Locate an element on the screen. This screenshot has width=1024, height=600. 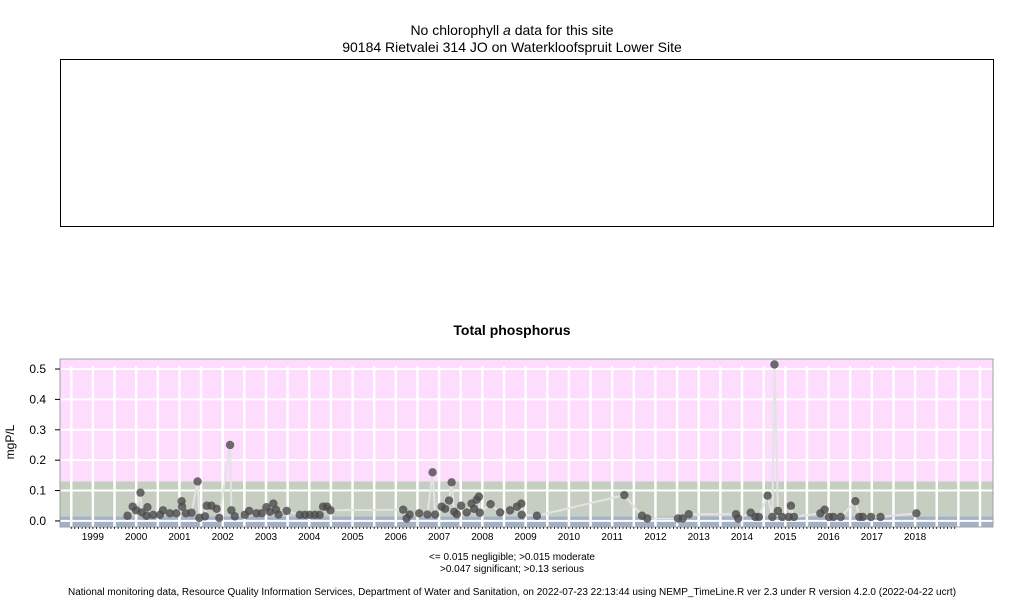
x-tick-label: 2009 is located at coordinates (526, 537).